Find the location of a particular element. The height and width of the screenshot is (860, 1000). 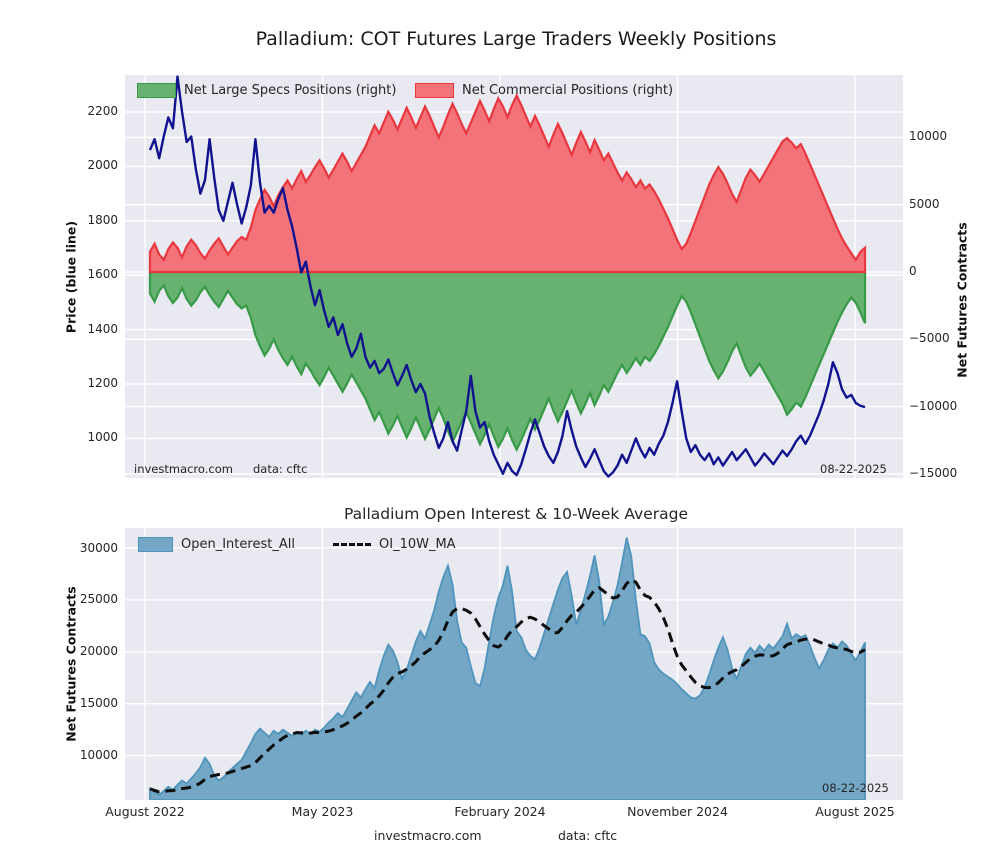

legend-net-large-specs: Net Large Specs Positions (right) is located at coordinates (266, 90).